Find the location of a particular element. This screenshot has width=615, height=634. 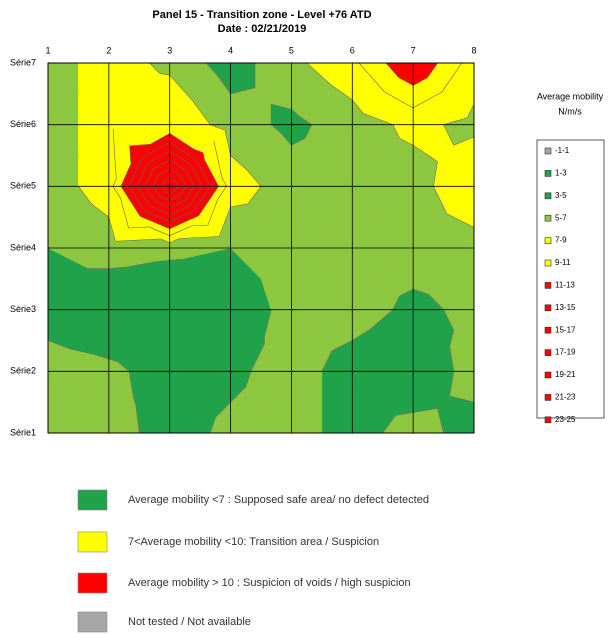

x-tick-label: 6 is located at coordinates (352, 50).